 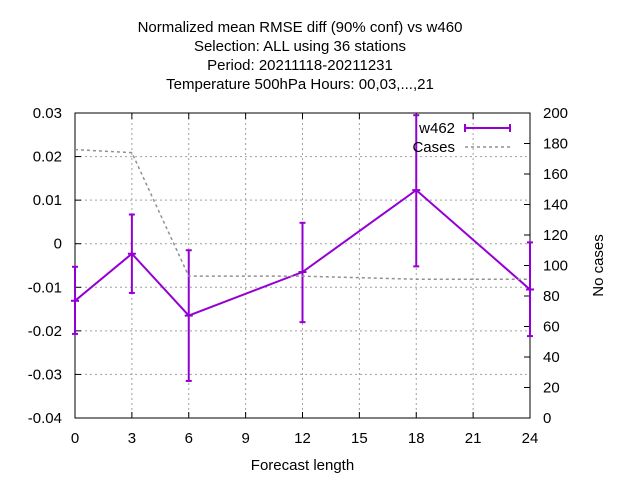 What do you see at coordinates (436, 128) in the screenshot?
I see `legend-label: w462` at bounding box center [436, 128].